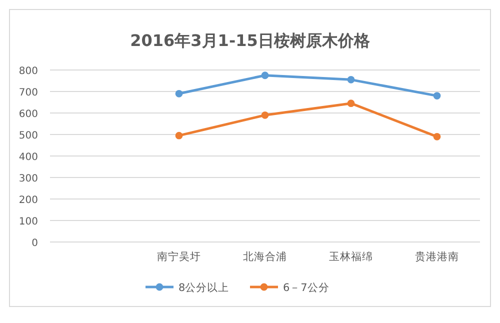 The height and width of the screenshot is (323, 500). Describe the element at coordinates (28, 114) in the screenshot. I see `y-tick-label: 600` at that location.